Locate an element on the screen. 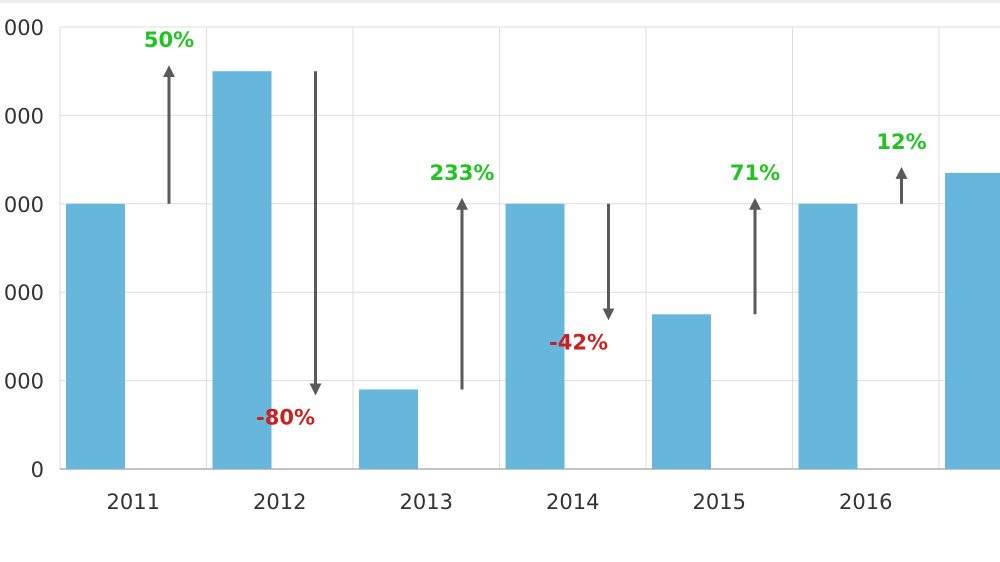 The image size is (1000, 562). top-border is located at coordinates (500, 1).